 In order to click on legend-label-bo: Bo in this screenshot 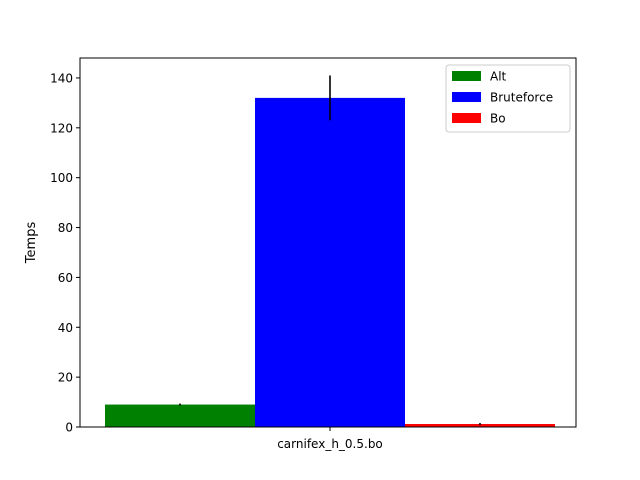, I will do `click(498, 119)`.